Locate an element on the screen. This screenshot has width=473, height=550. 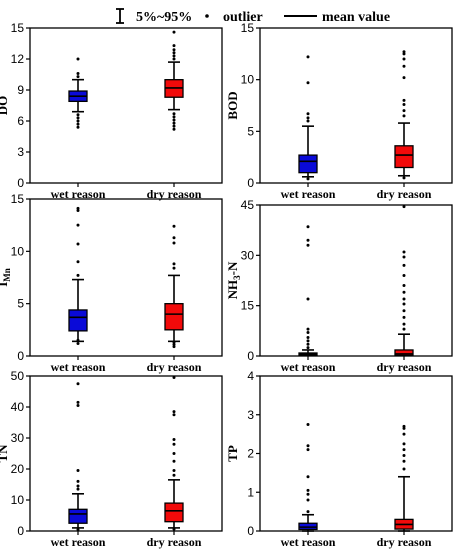
y-tick-label: 20 is located at coordinates (18, 469).